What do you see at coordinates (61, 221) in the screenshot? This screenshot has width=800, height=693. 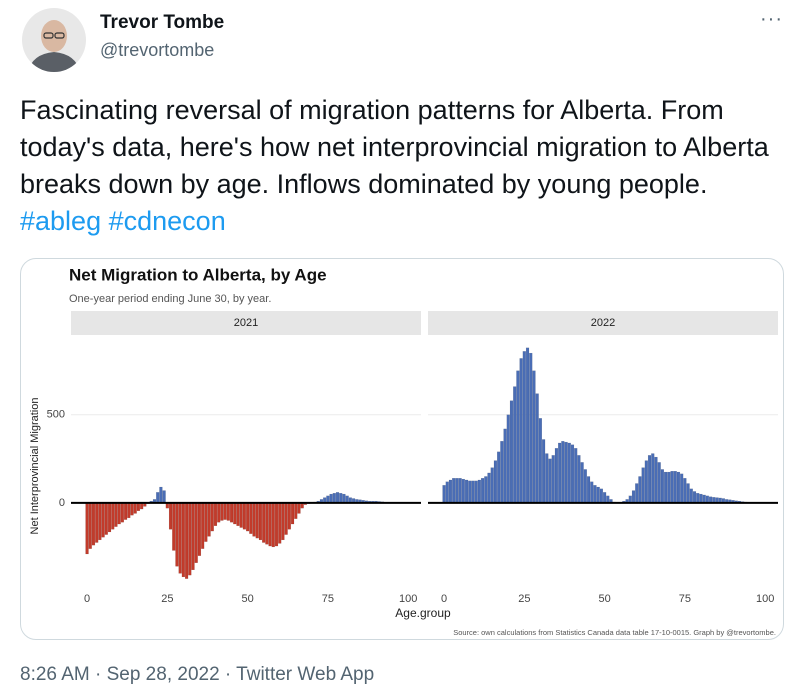 I see `hashtag: #ableg` at bounding box center [61, 221].